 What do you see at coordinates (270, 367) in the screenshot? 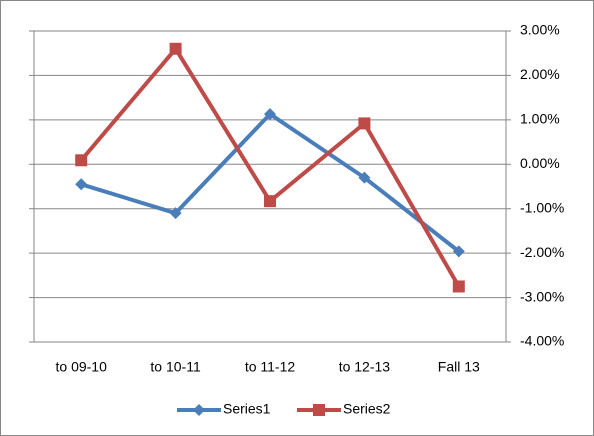
I see `x-tick-label: to 11-12` at bounding box center [270, 367].